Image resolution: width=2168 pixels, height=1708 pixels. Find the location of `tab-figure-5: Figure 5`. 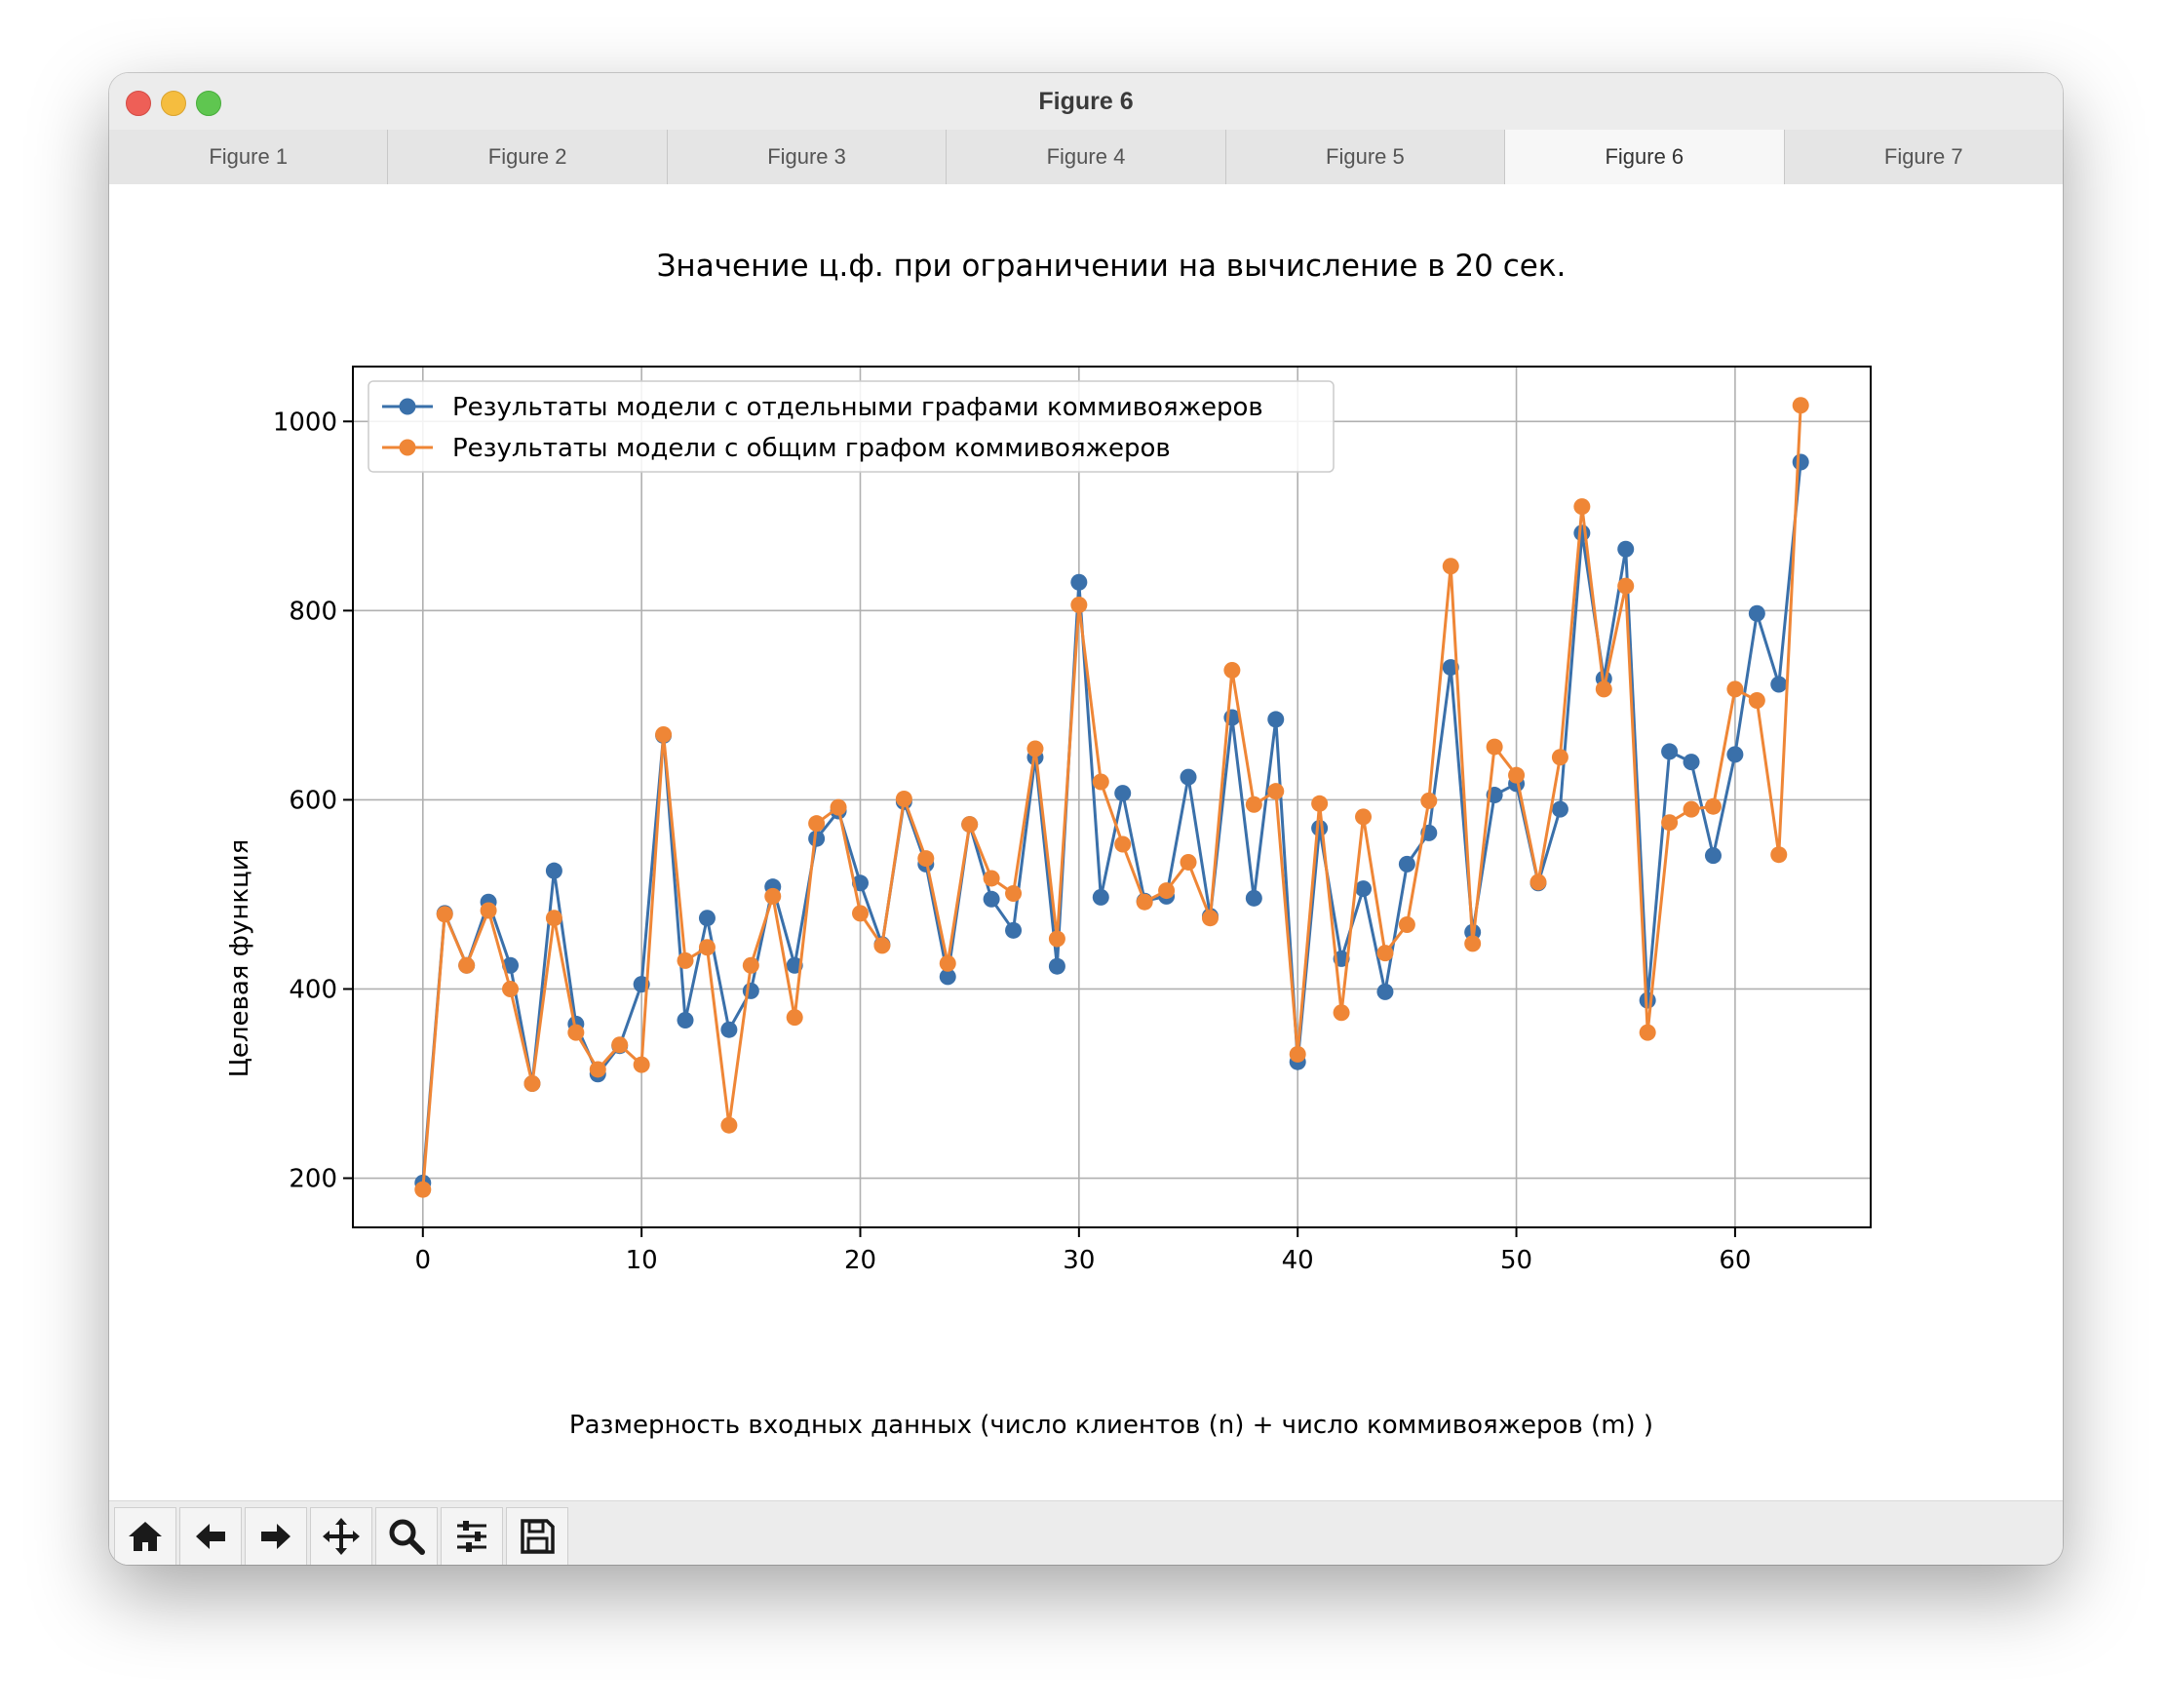

tab-figure-5: Figure 5 is located at coordinates (1366, 157).